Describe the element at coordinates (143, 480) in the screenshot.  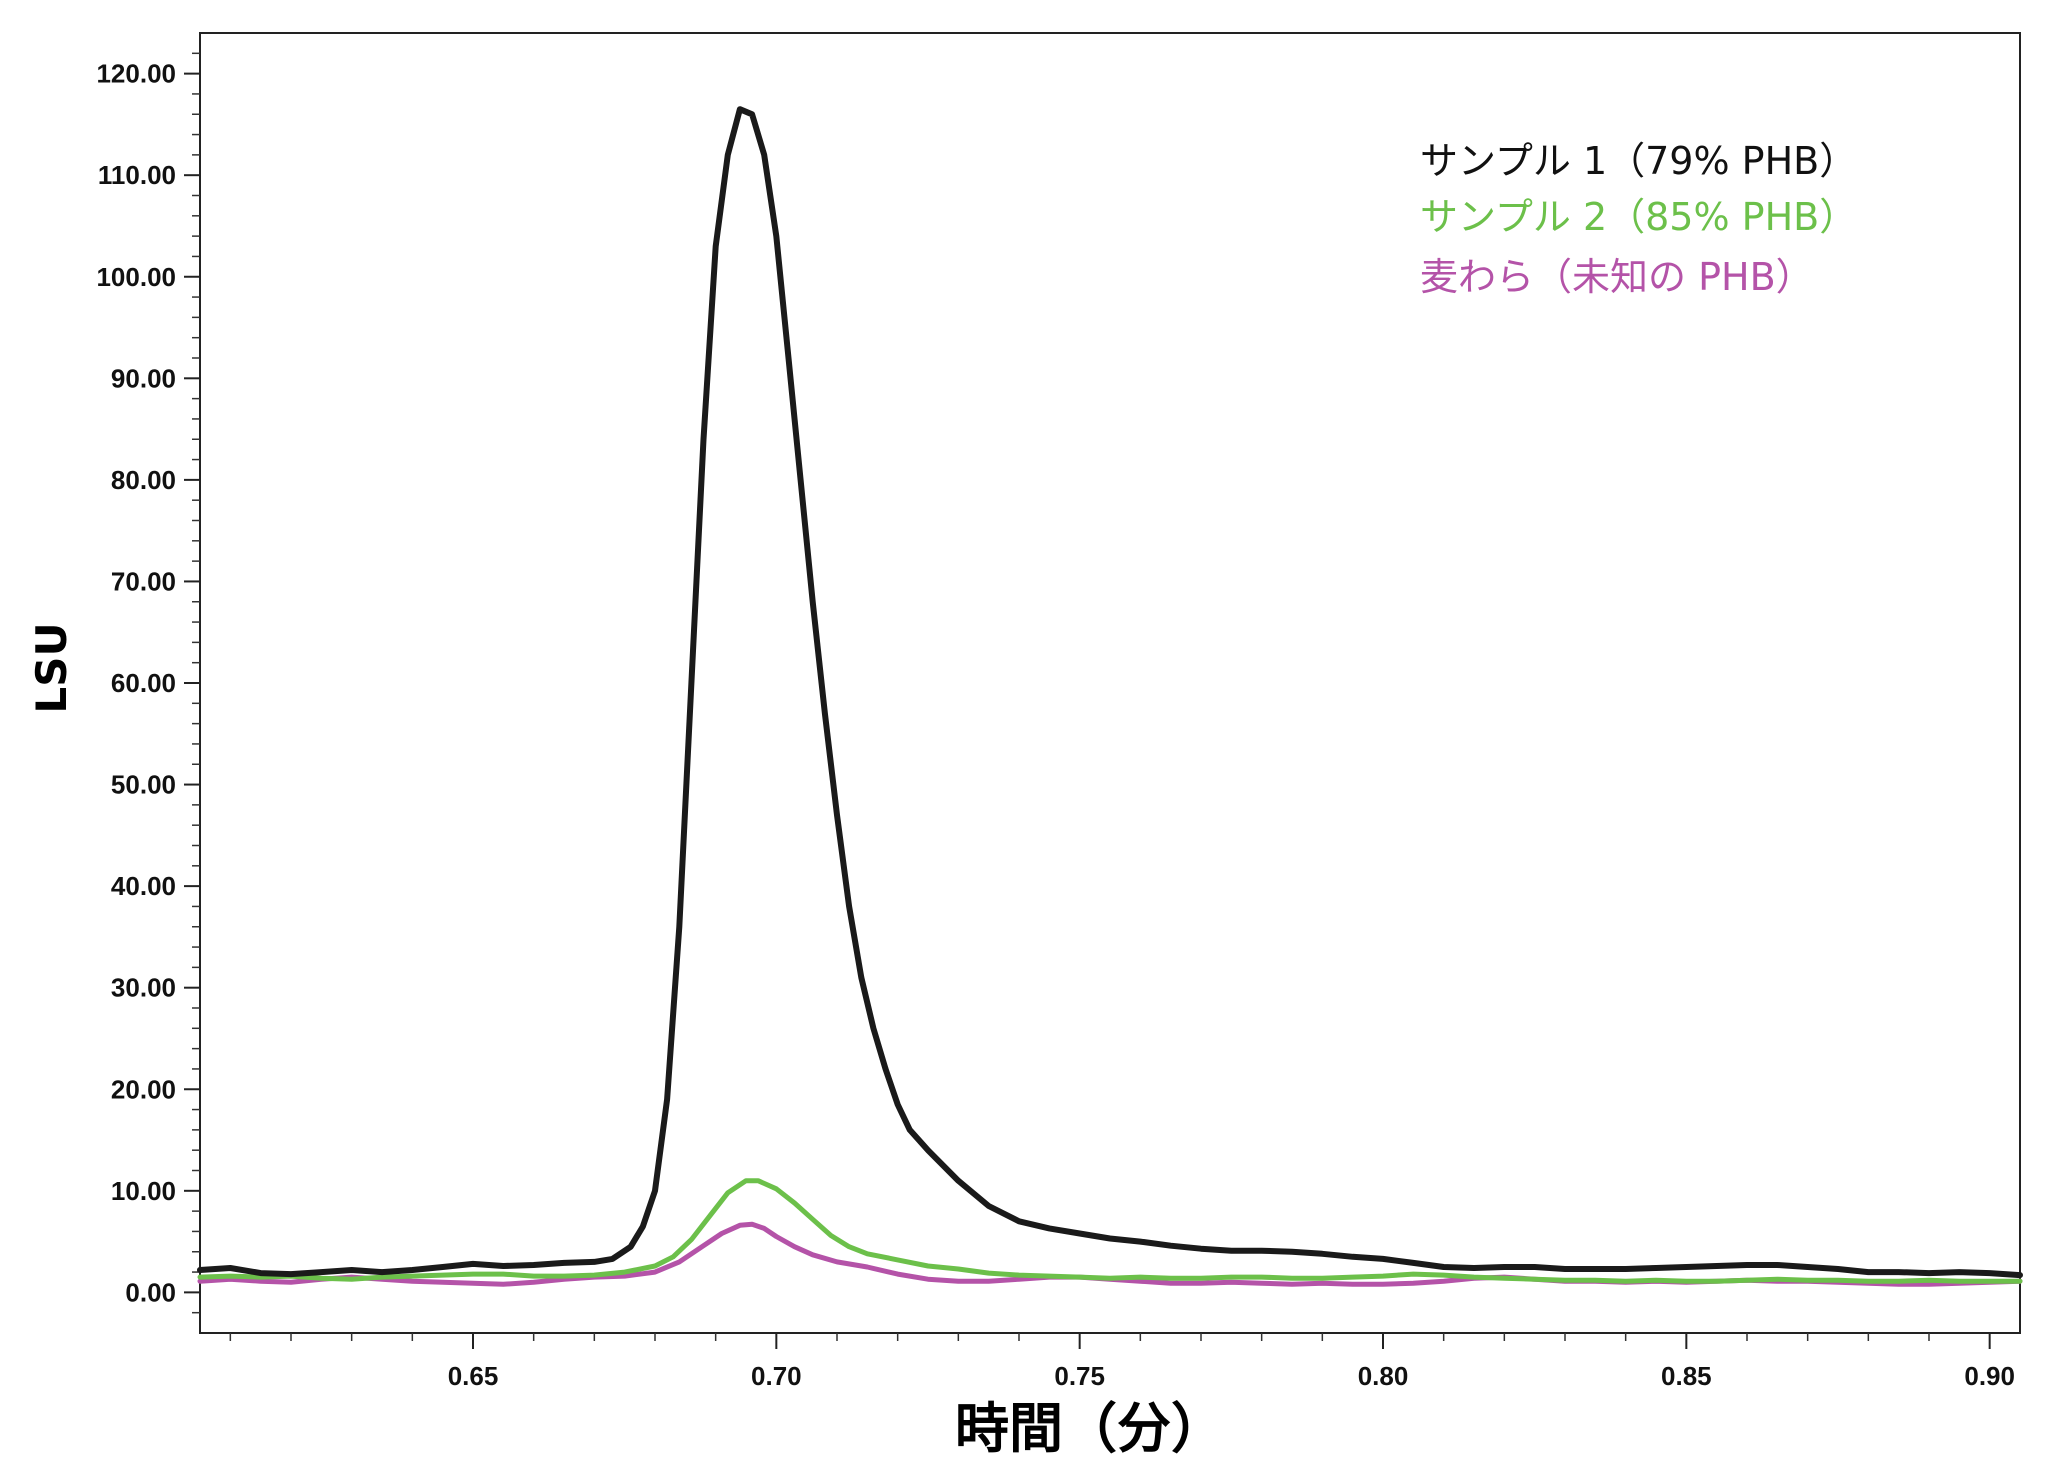
I see `y-tick-label: 80.00` at that location.